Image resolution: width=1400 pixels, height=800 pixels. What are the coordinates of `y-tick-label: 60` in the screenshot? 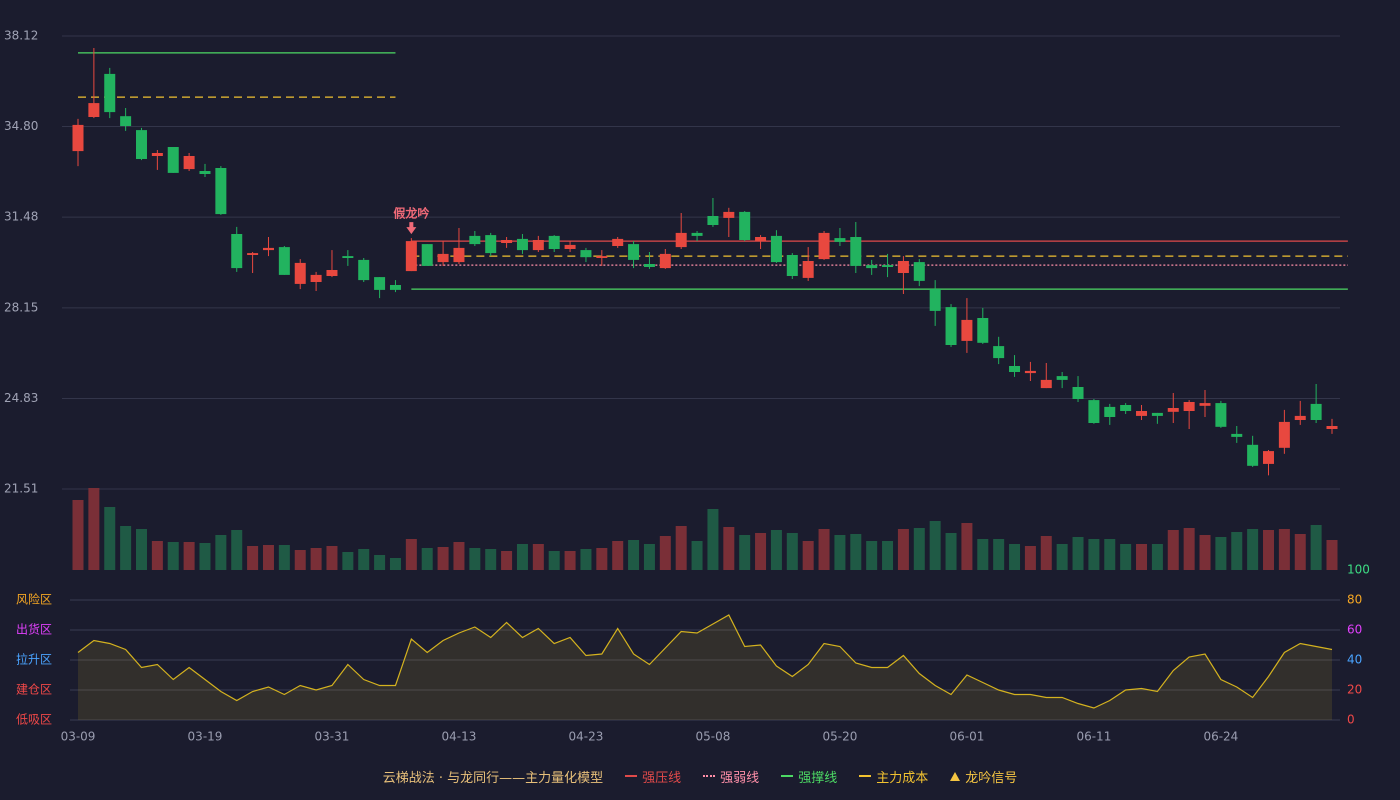 It's located at (1354, 630).